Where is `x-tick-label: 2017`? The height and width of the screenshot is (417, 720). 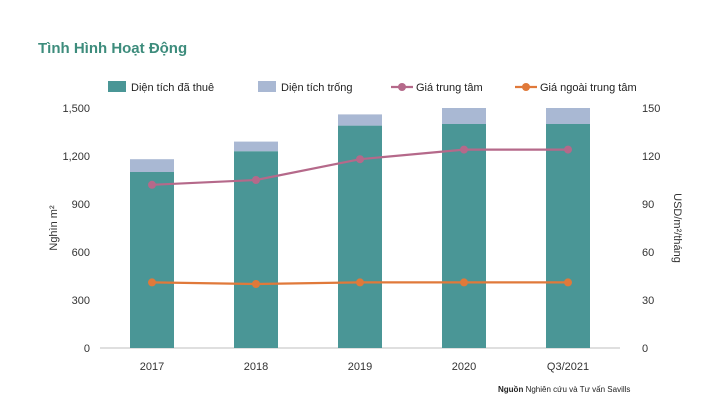
x-tick-label: 2017 is located at coordinates (152, 367).